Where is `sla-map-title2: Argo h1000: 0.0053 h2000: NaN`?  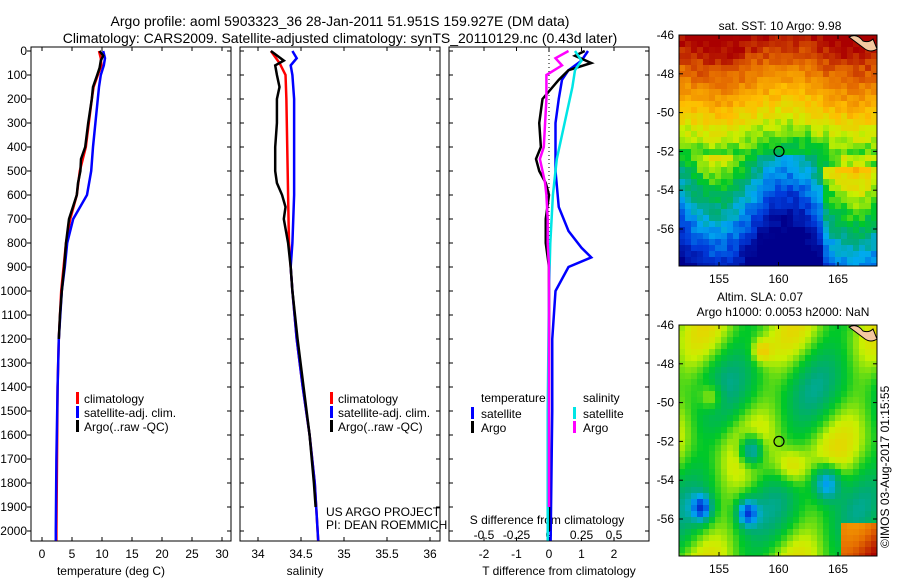 sla-map-title2: Argo h1000: 0.0053 h2000: NaN is located at coordinates (783, 312).